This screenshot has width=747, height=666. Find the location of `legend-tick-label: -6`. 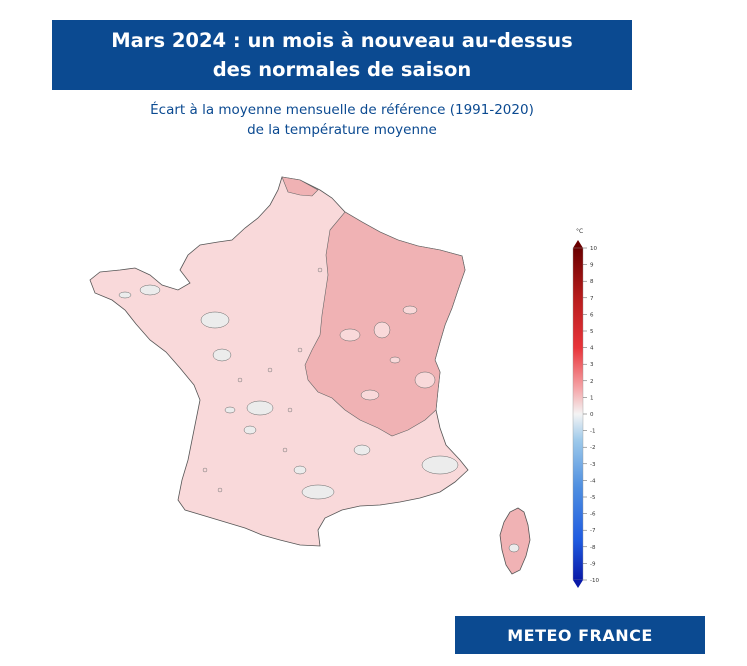

legend-tick-label: -6 is located at coordinates (593, 515).